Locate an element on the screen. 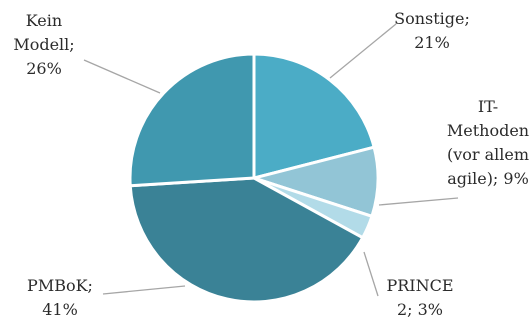 The width and height of the screenshot is (532, 324). data-label-line: Methoden is located at coordinates (488, 130).